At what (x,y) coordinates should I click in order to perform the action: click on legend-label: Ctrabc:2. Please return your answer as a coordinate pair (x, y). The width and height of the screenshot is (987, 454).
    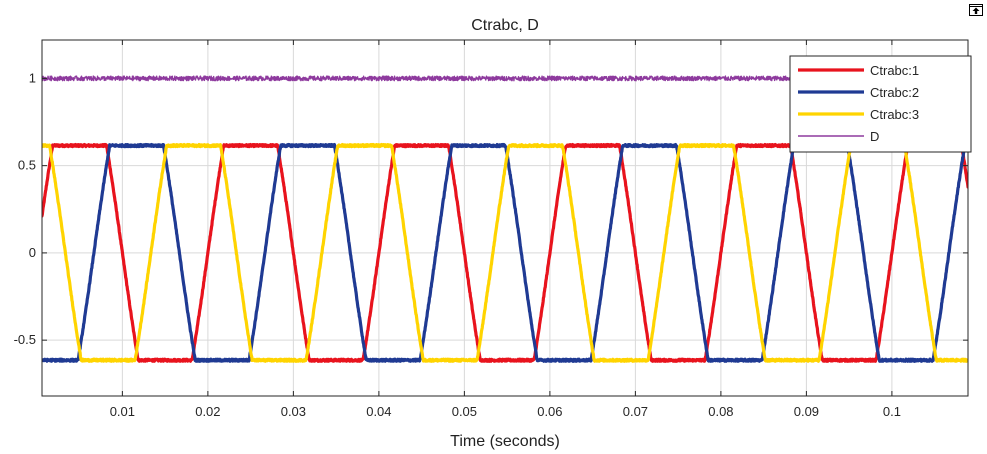
    Looking at the image, I should click on (894, 92).